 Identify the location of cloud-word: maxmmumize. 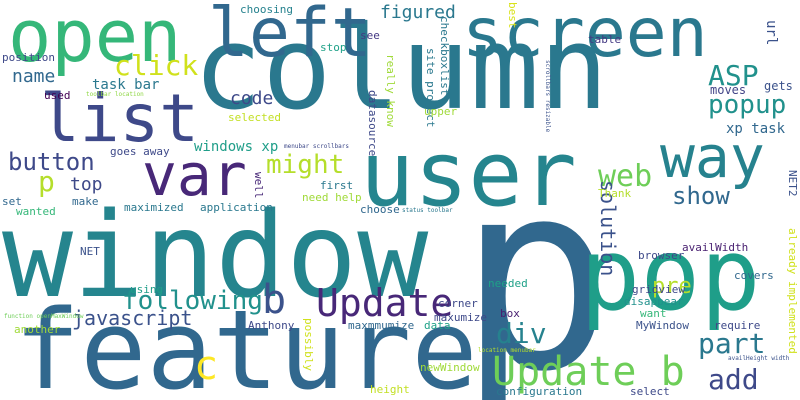
(381, 325).